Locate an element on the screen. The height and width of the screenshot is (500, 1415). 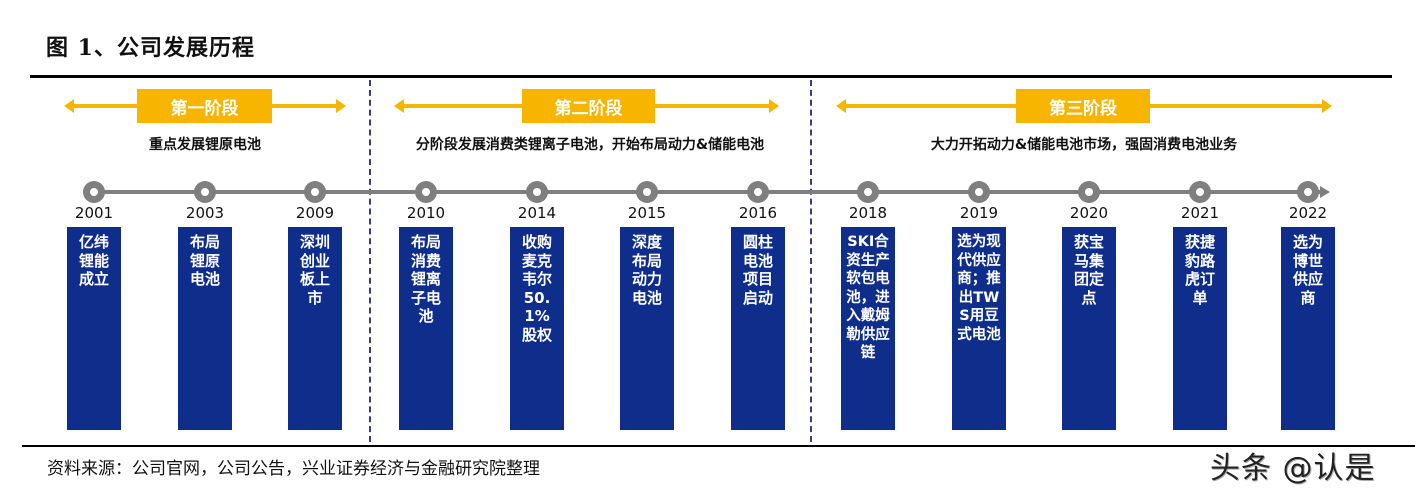
milestone-event: 获宝马集团定点 is located at coordinates (1089, 328).